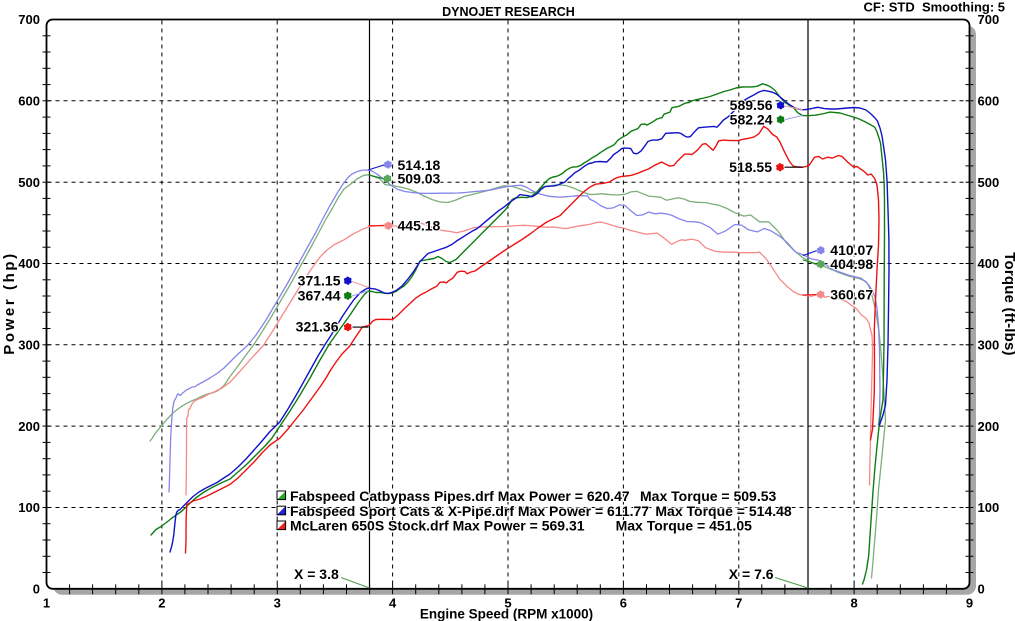 Image resolution: width=1015 pixels, height=621 pixels. I want to click on svg-text: X = 7.6, so click(751, 574).